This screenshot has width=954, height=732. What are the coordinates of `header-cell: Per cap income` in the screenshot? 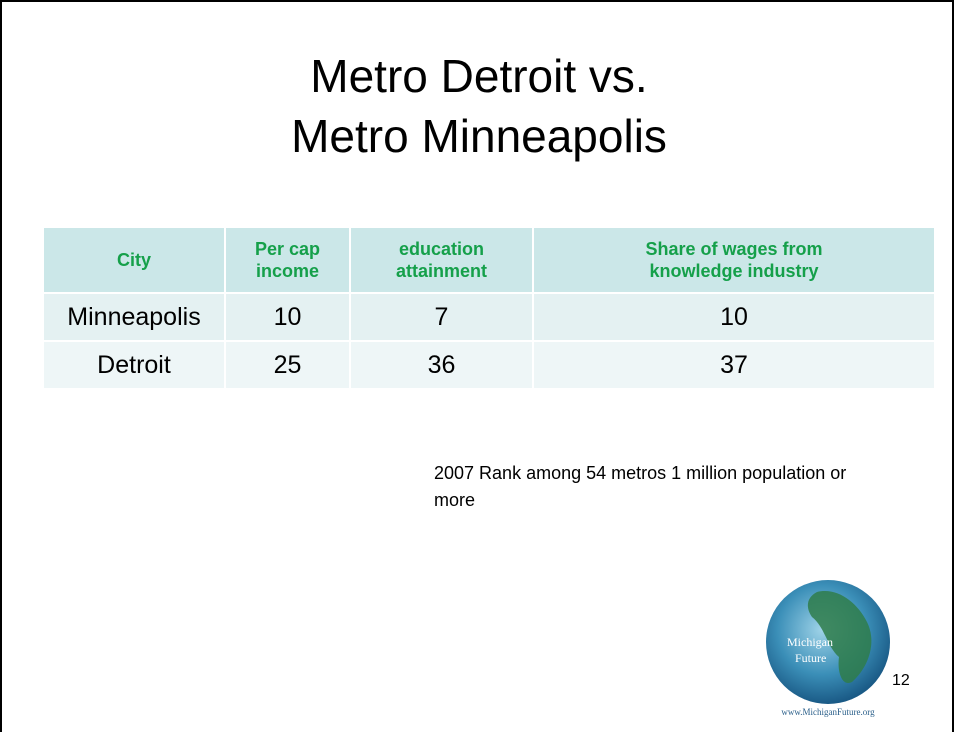 It's located at (287, 260).